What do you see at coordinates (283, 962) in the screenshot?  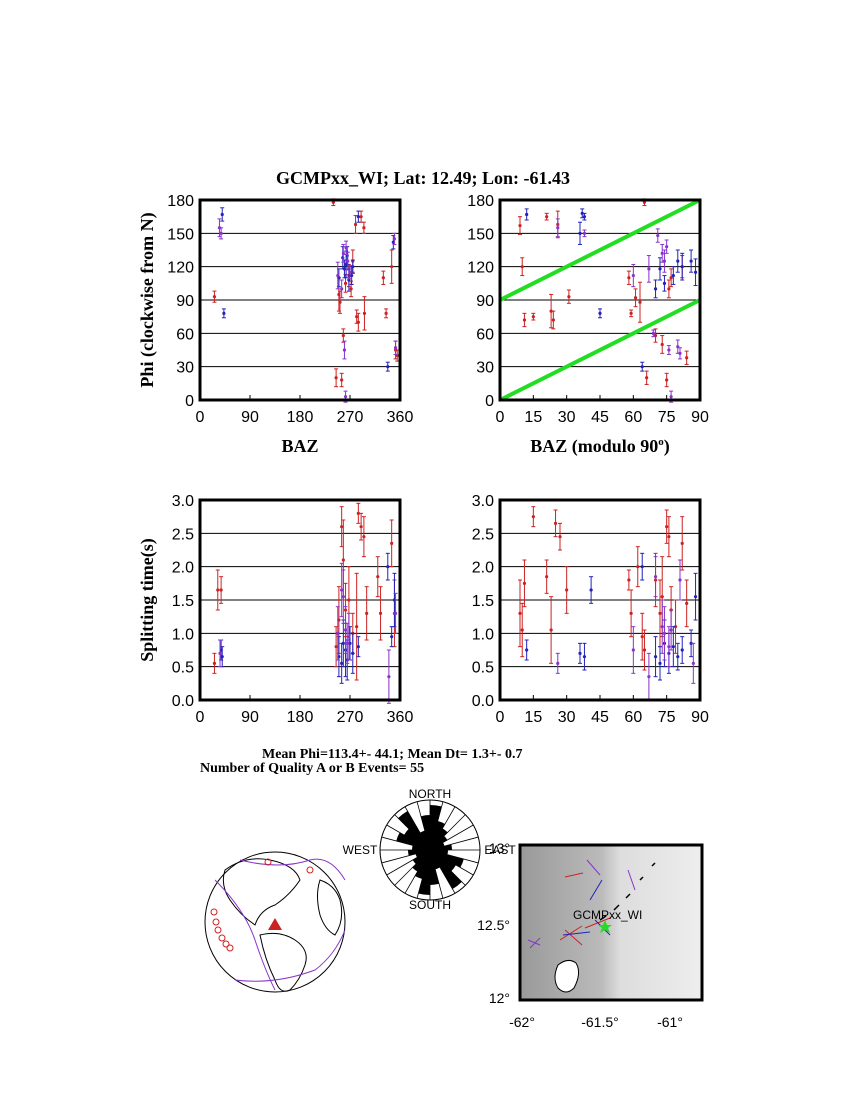 I see `globe-continent-south-america` at bounding box center [283, 962].